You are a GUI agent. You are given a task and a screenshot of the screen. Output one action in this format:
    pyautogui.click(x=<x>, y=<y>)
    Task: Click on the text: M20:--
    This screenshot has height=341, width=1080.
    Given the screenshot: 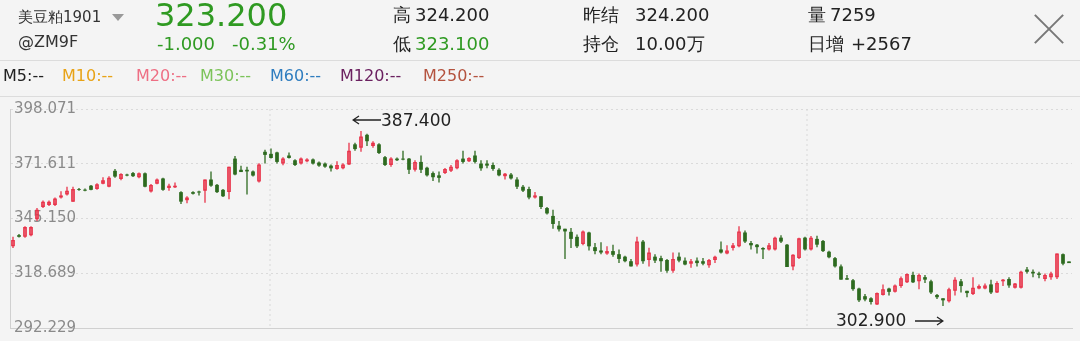 What is the action you would take?
    pyautogui.click(x=162, y=76)
    